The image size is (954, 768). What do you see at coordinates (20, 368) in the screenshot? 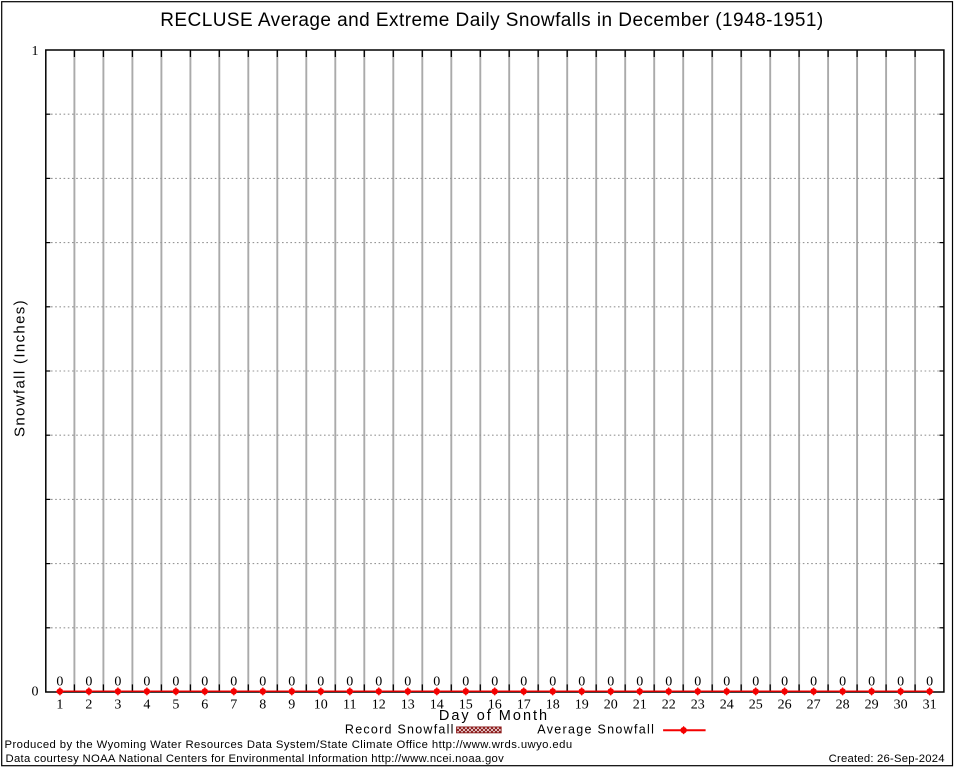
I see `svg-text: Snowfall (Inches)` at bounding box center [20, 368].